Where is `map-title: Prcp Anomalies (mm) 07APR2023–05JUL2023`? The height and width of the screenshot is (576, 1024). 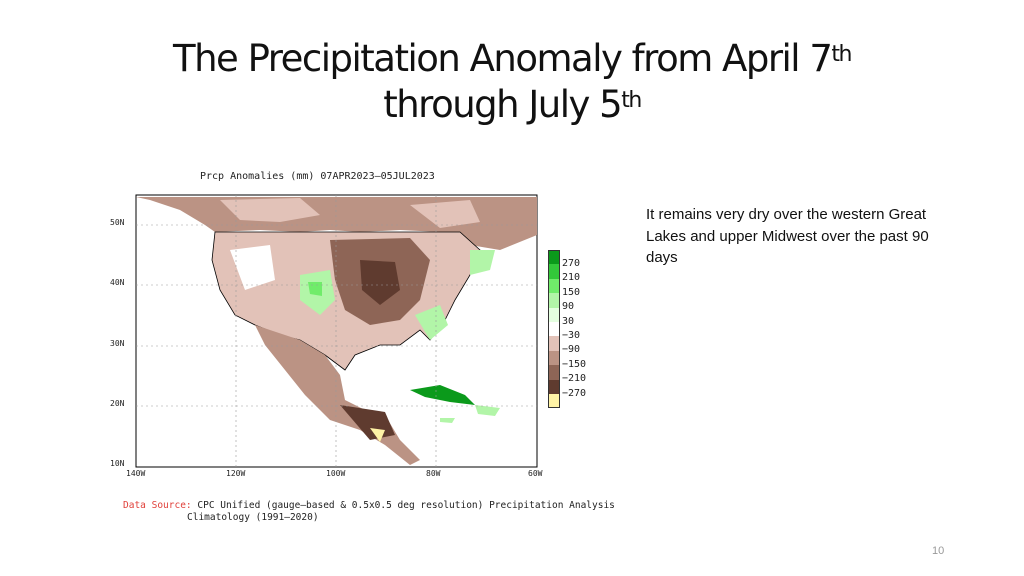
map-title: Prcp Anomalies (mm) 07APR2023–05JUL2023 is located at coordinates (317, 176).